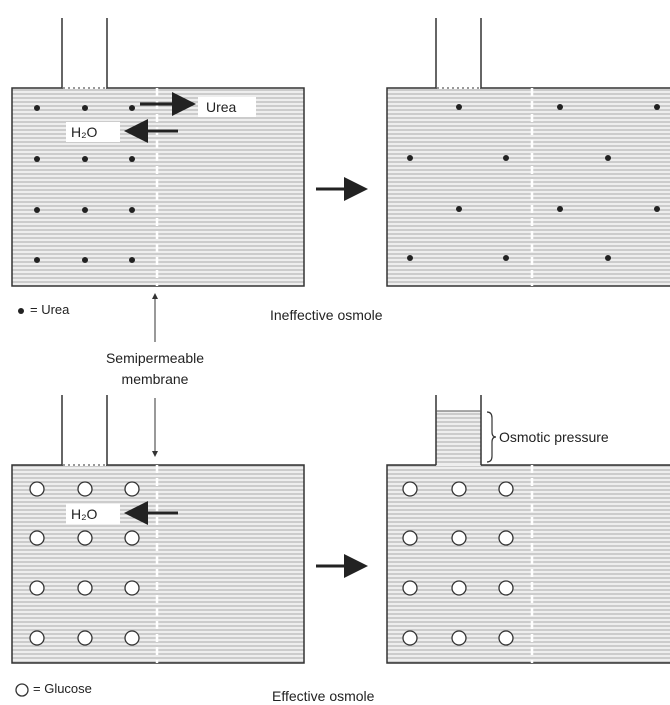 The image size is (670, 705). What do you see at coordinates (155, 379) in the screenshot?
I see `membrane-label-line2: membrane` at bounding box center [155, 379].